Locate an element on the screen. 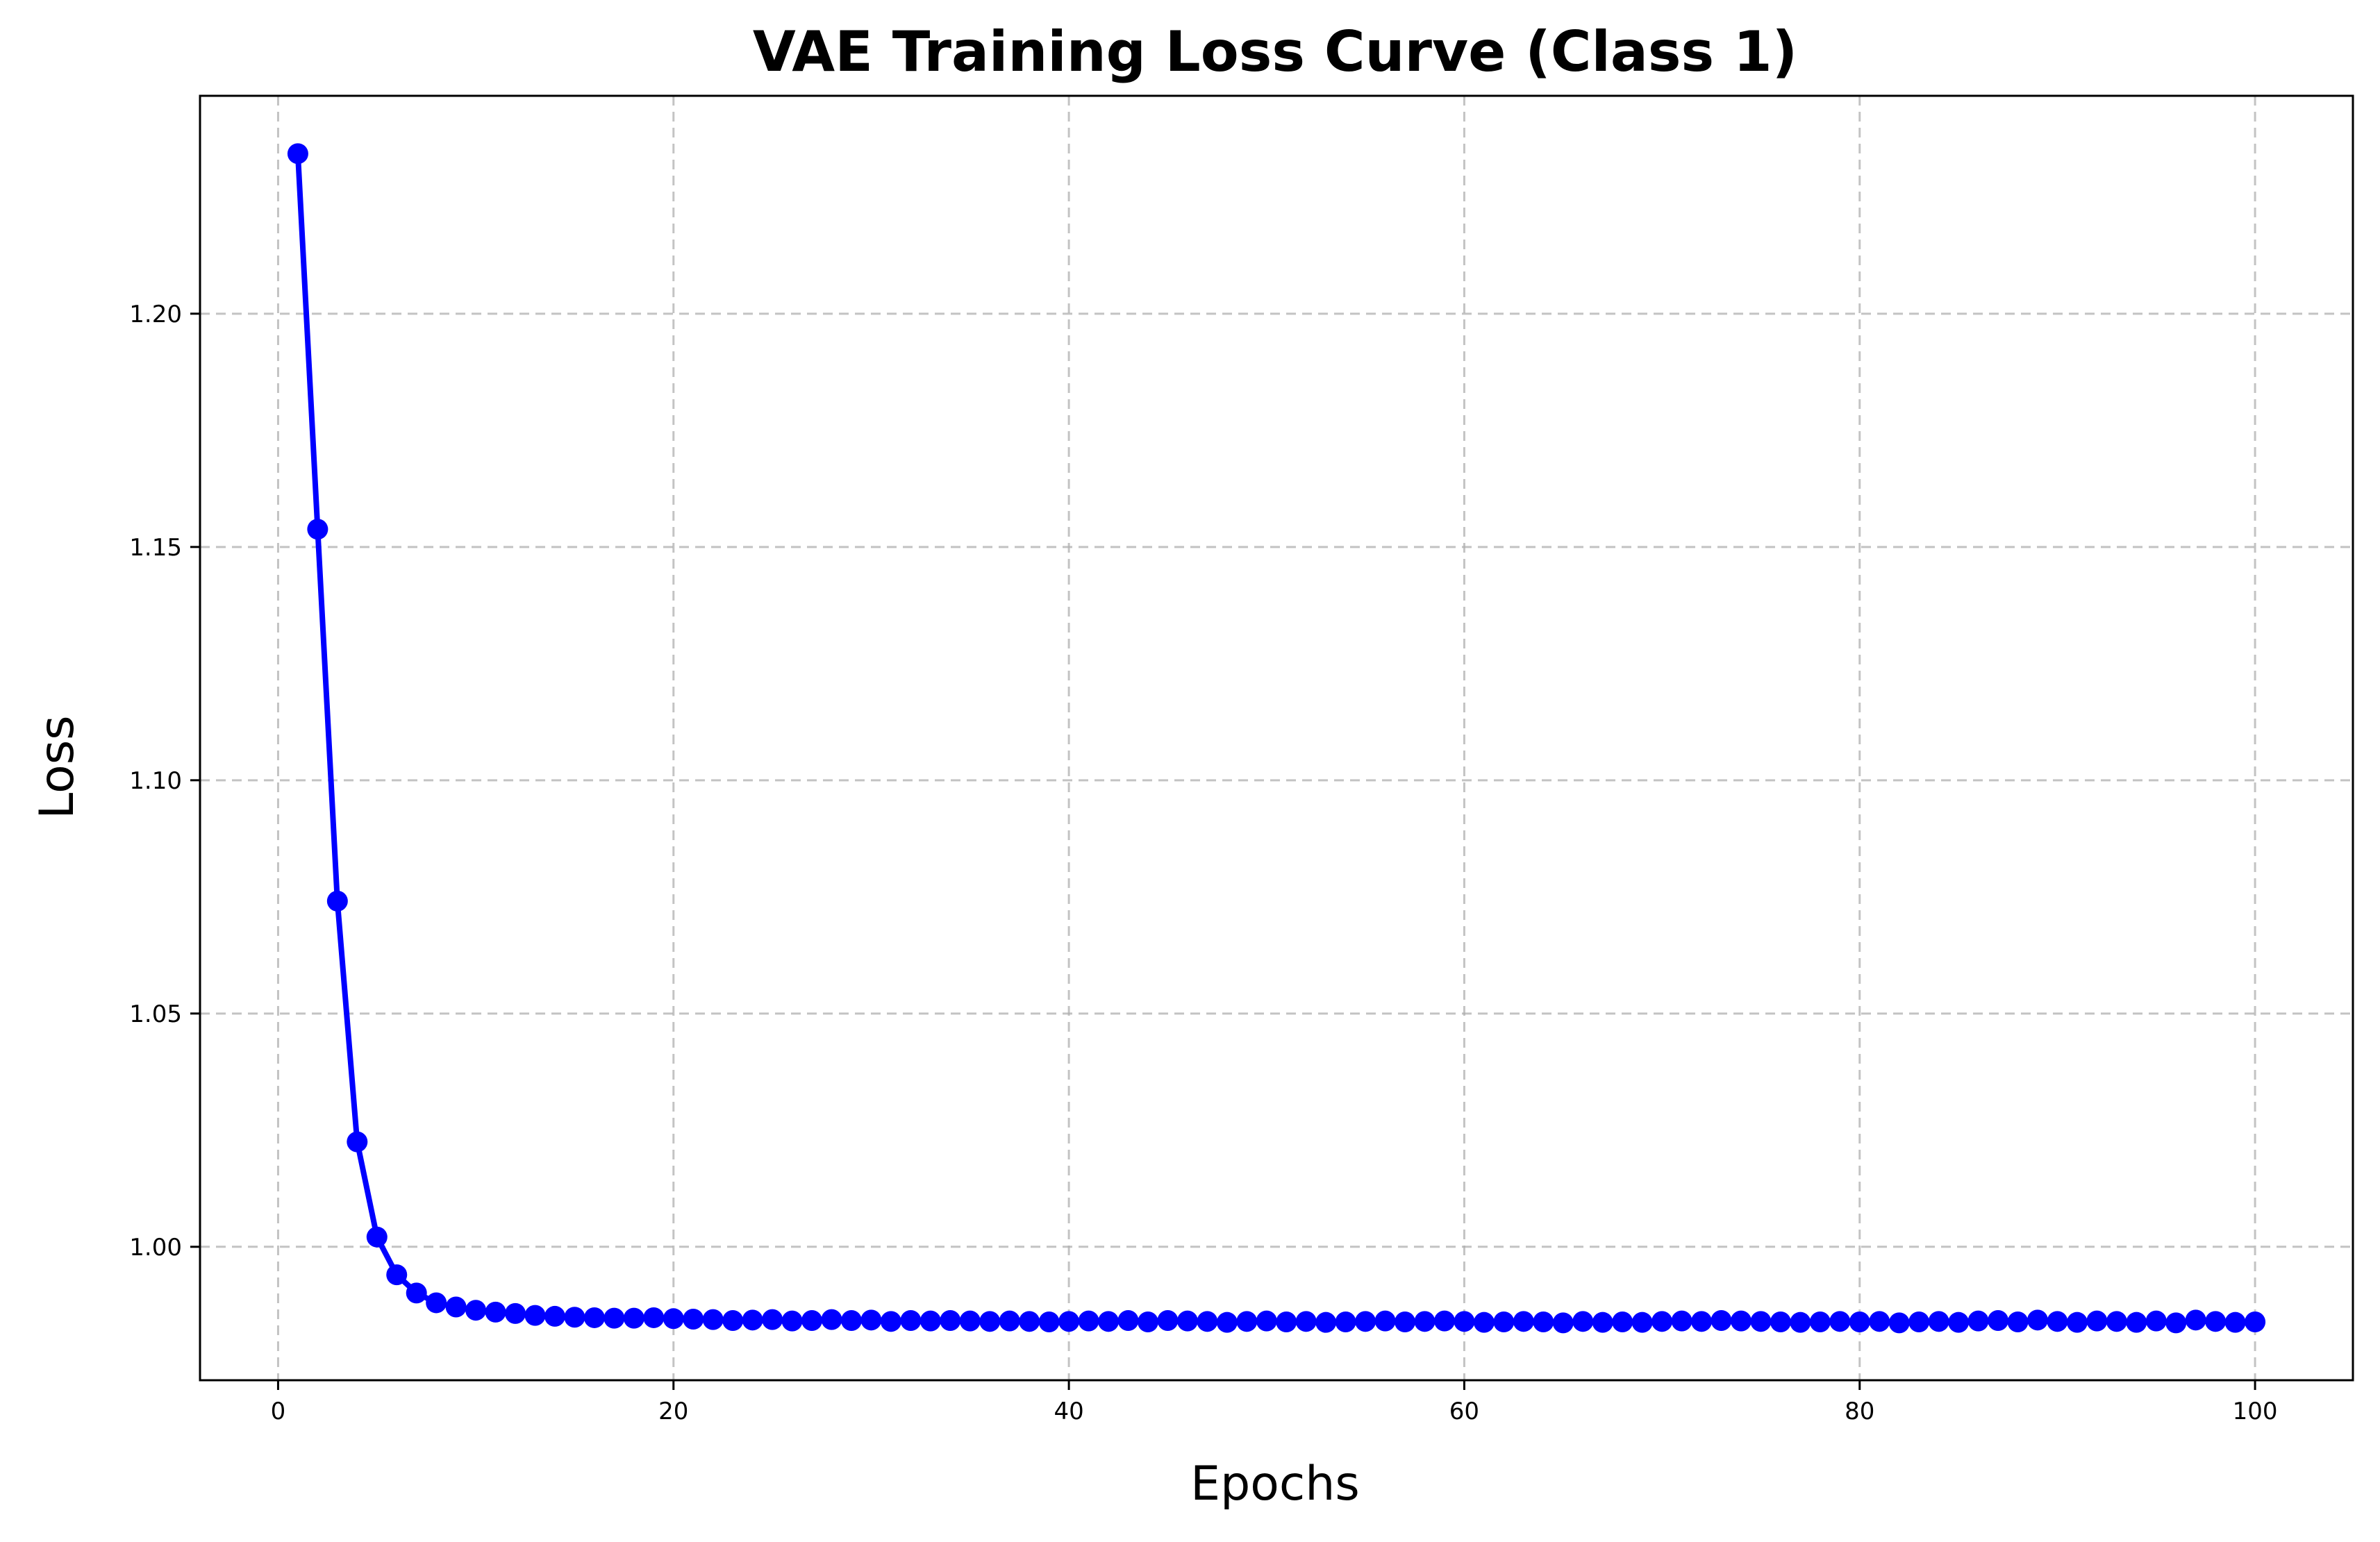 Image resolution: width=2380 pixels, height=1542 pixels. x-tick-label: 80 is located at coordinates (1860, 1411).